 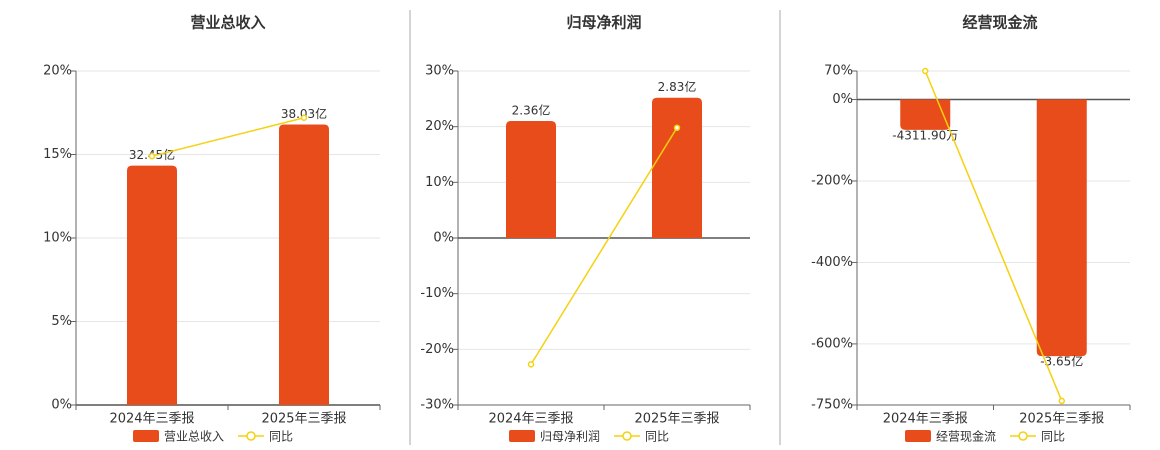 What do you see at coordinates (570, 437) in the screenshot?
I see `legend-label: 归母净利润` at bounding box center [570, 437].